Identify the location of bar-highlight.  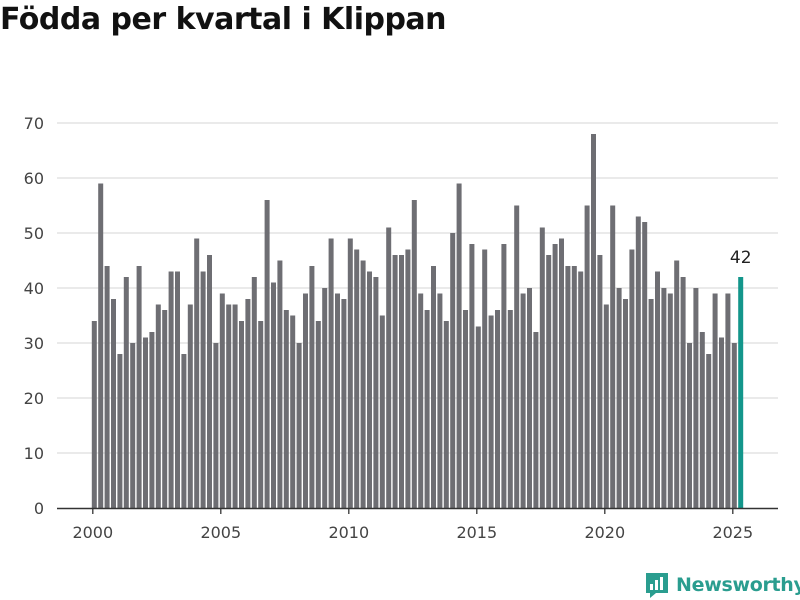
(741, 392).